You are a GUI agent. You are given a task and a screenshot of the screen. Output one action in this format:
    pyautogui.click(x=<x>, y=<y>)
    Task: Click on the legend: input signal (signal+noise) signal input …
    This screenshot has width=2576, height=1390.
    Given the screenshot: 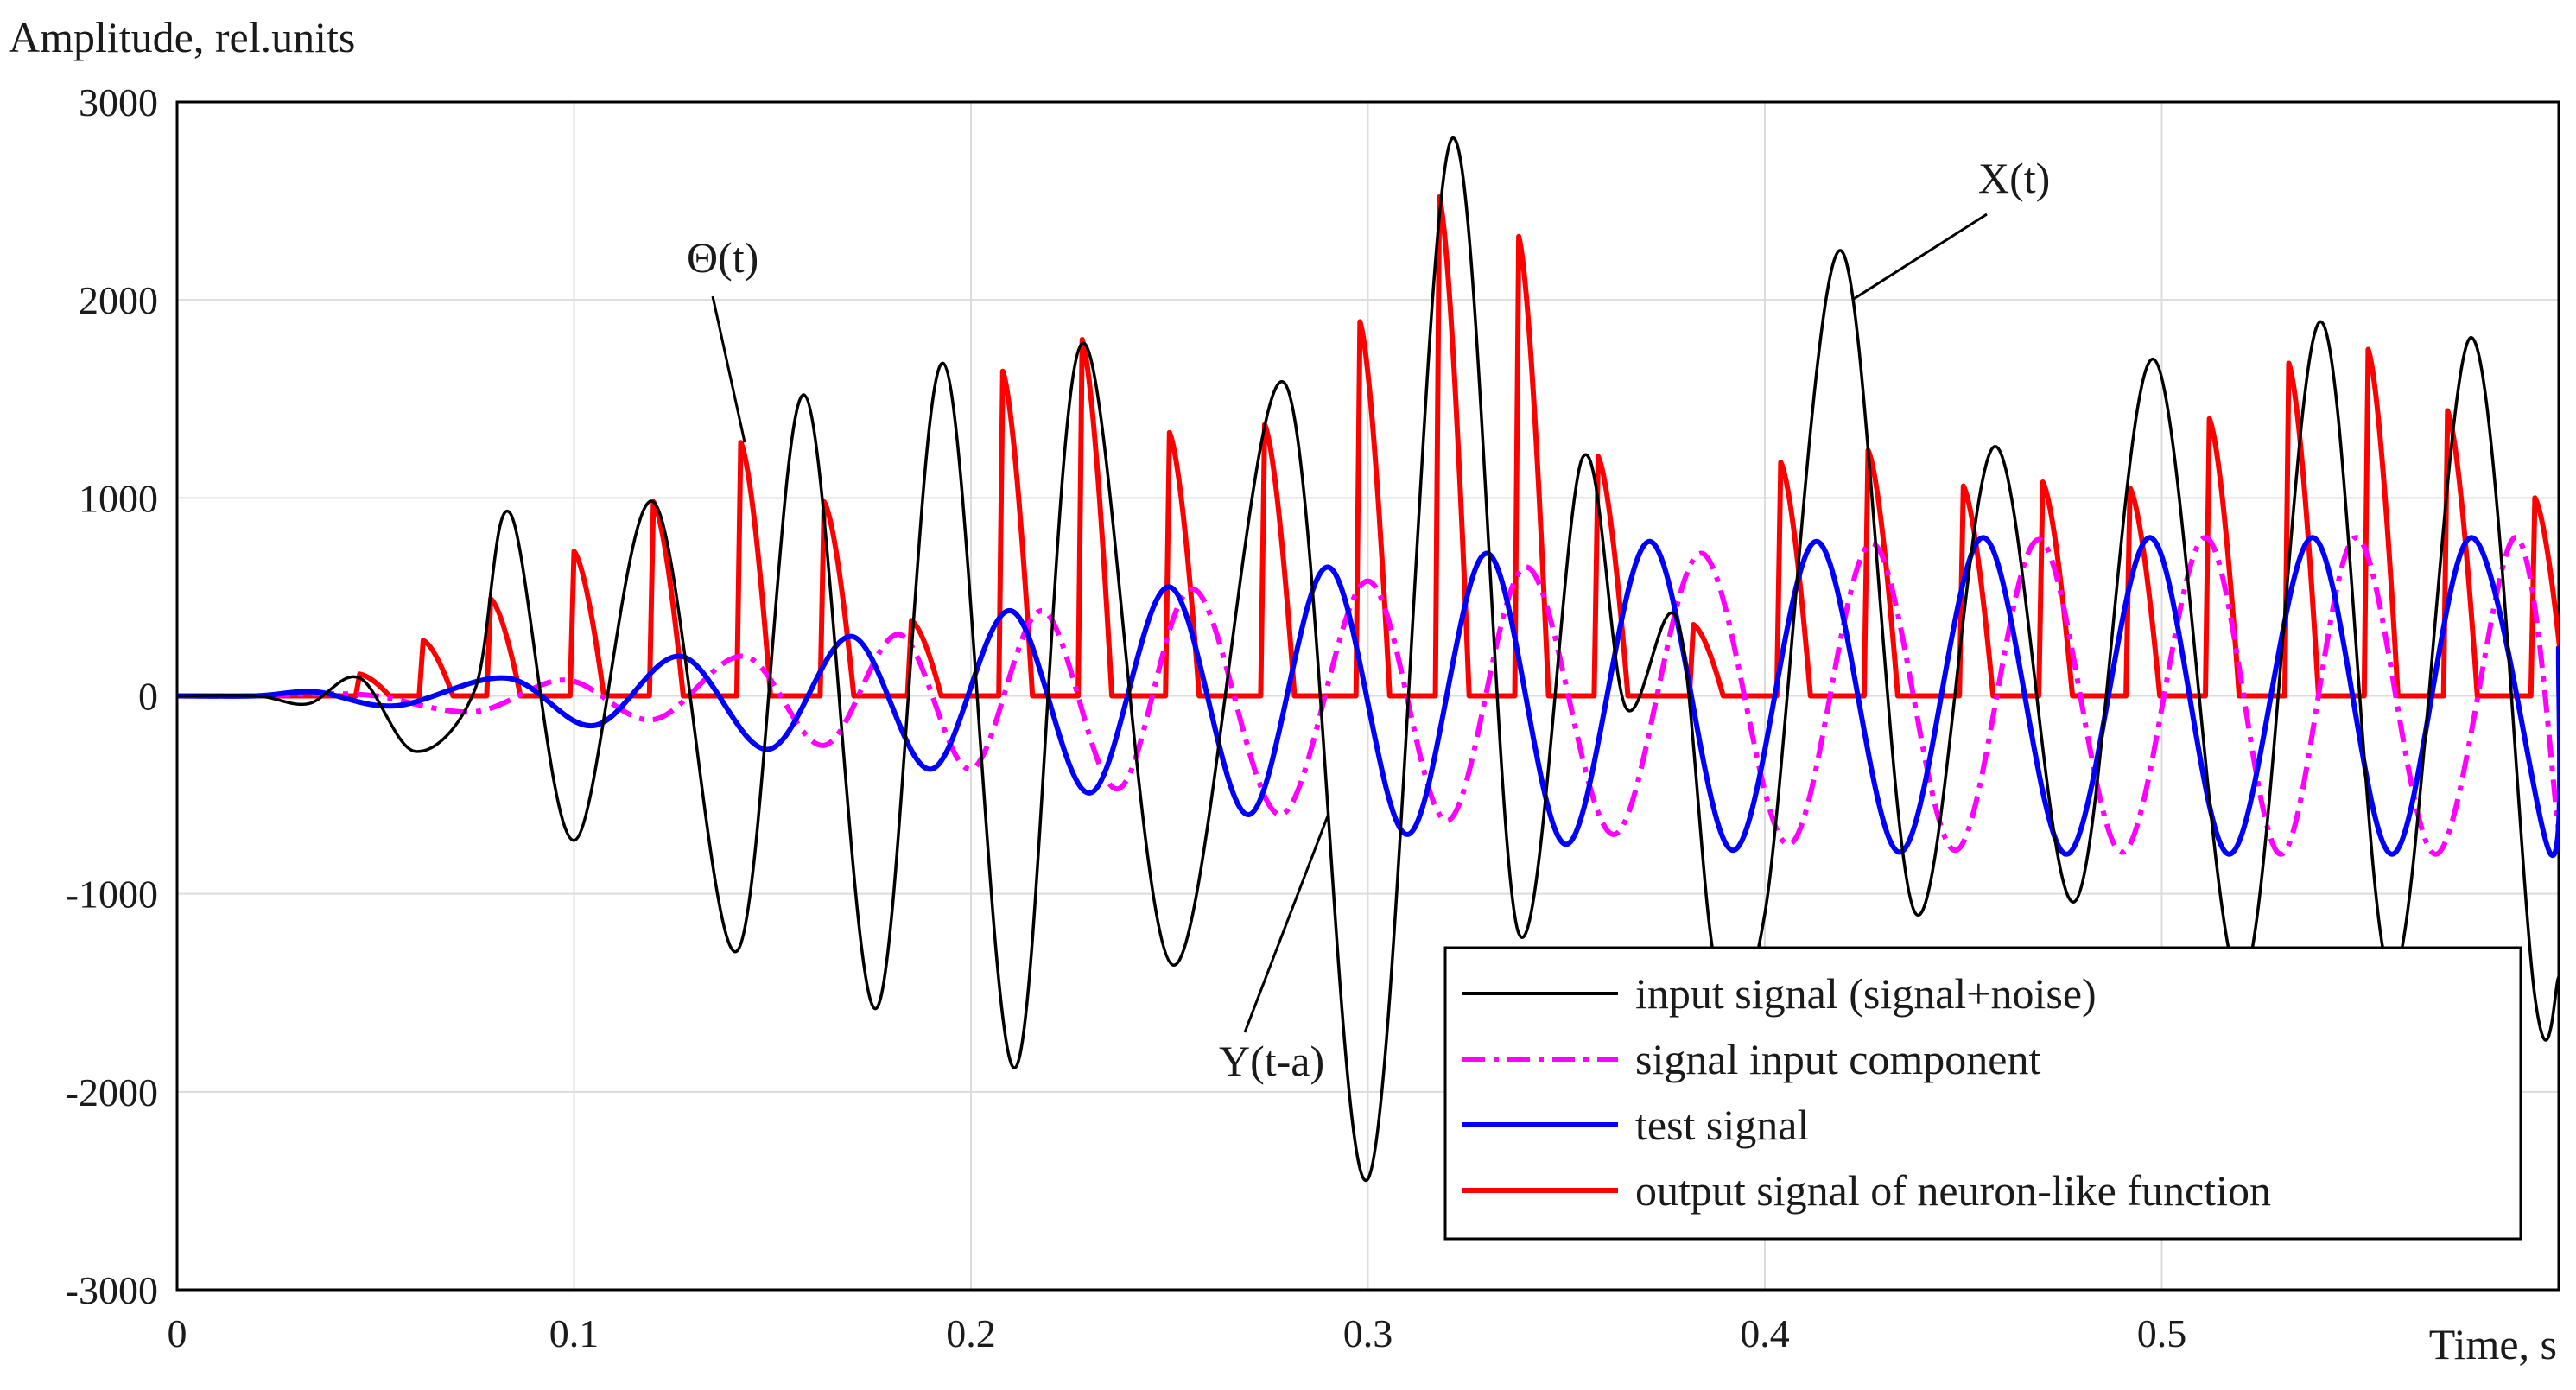 What is the action you would take?
    pyautogui.click(x=1982, y=1093)
    